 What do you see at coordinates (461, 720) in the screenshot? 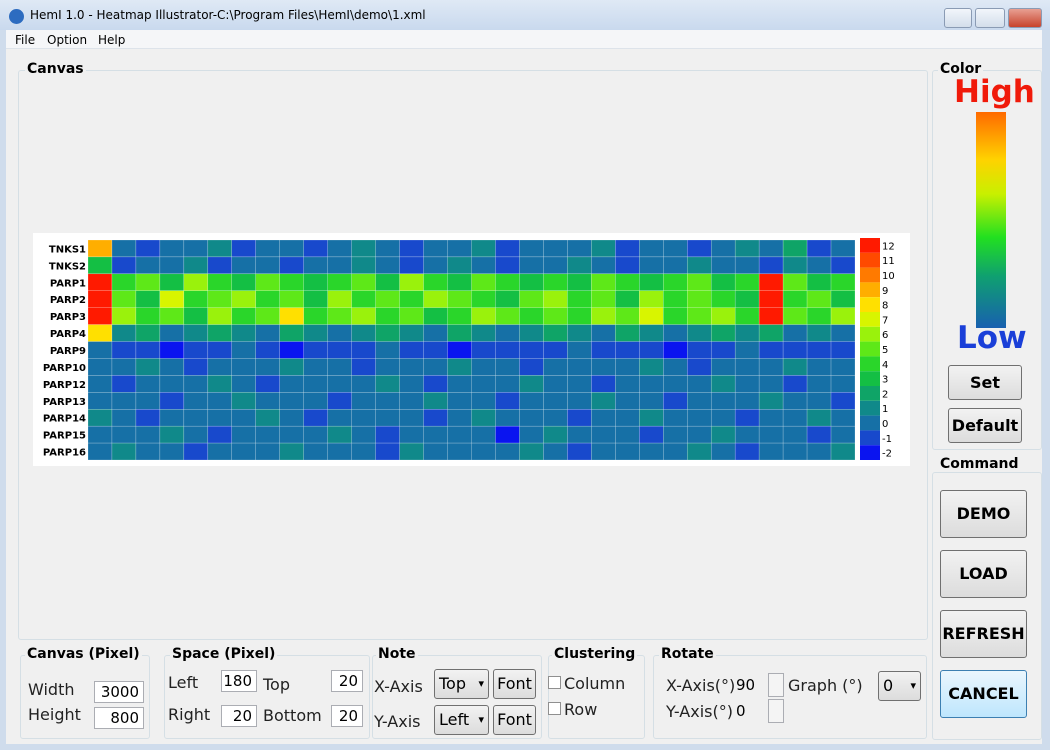
I see `y-axis-dropdown: Left` at bounding box center [461, 720].